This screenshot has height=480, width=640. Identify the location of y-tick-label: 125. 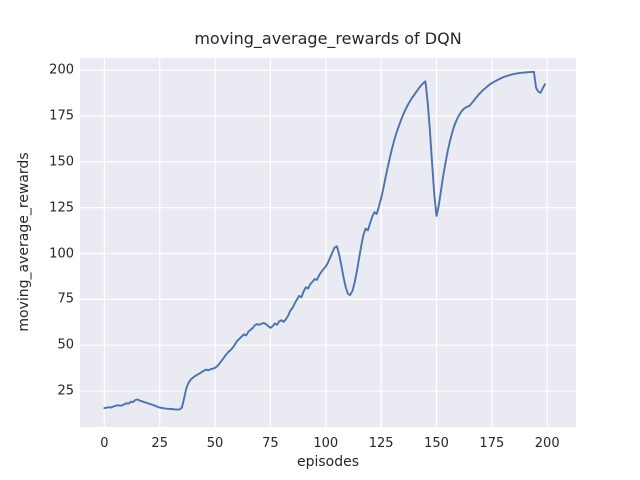
(61, 208).